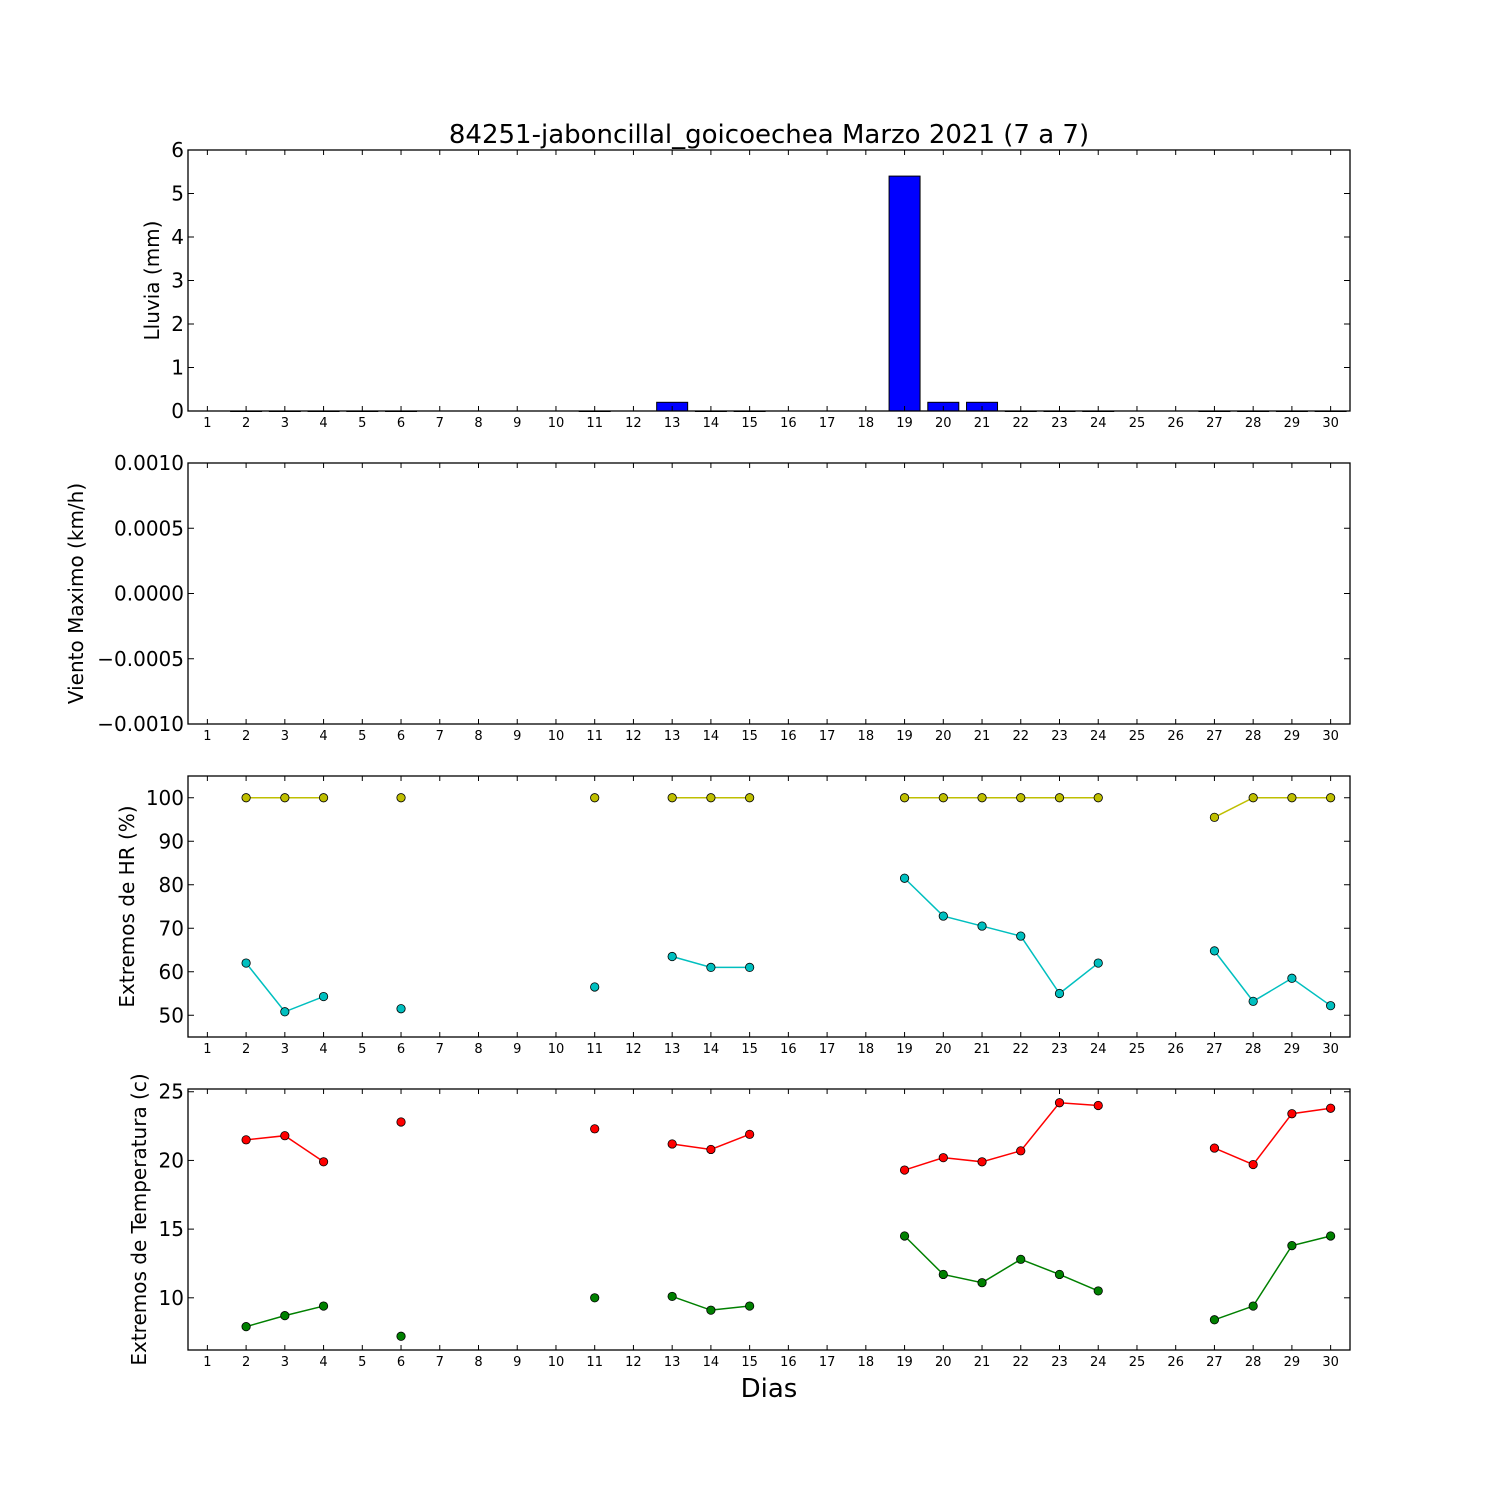 The image size is (1500, 1500). Describe the element at coordinates (1272, 807) in the screenshot. I see `hr-series-0-line` at that location.